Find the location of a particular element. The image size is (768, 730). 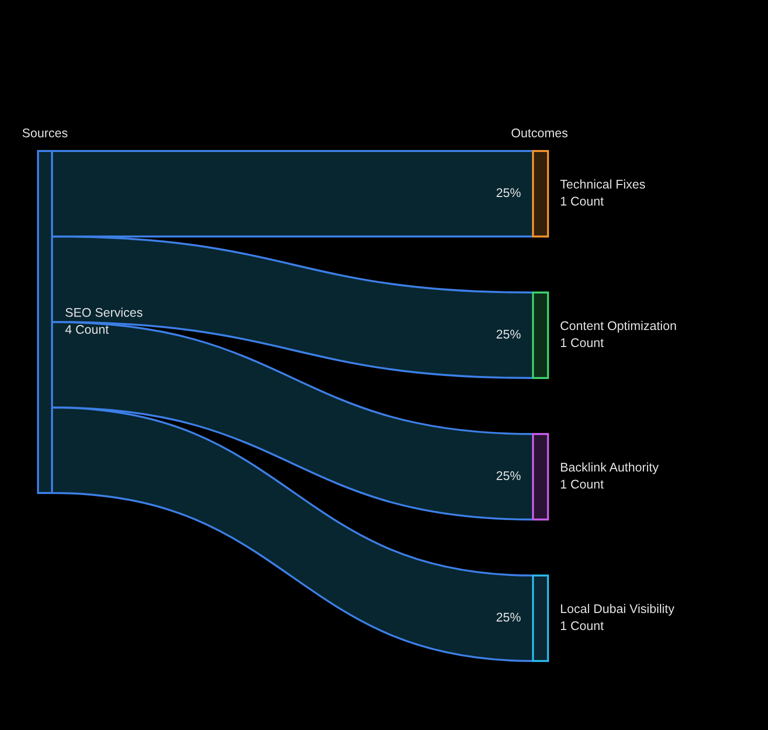

text: Outcomes is located at coordinates (540, 133).